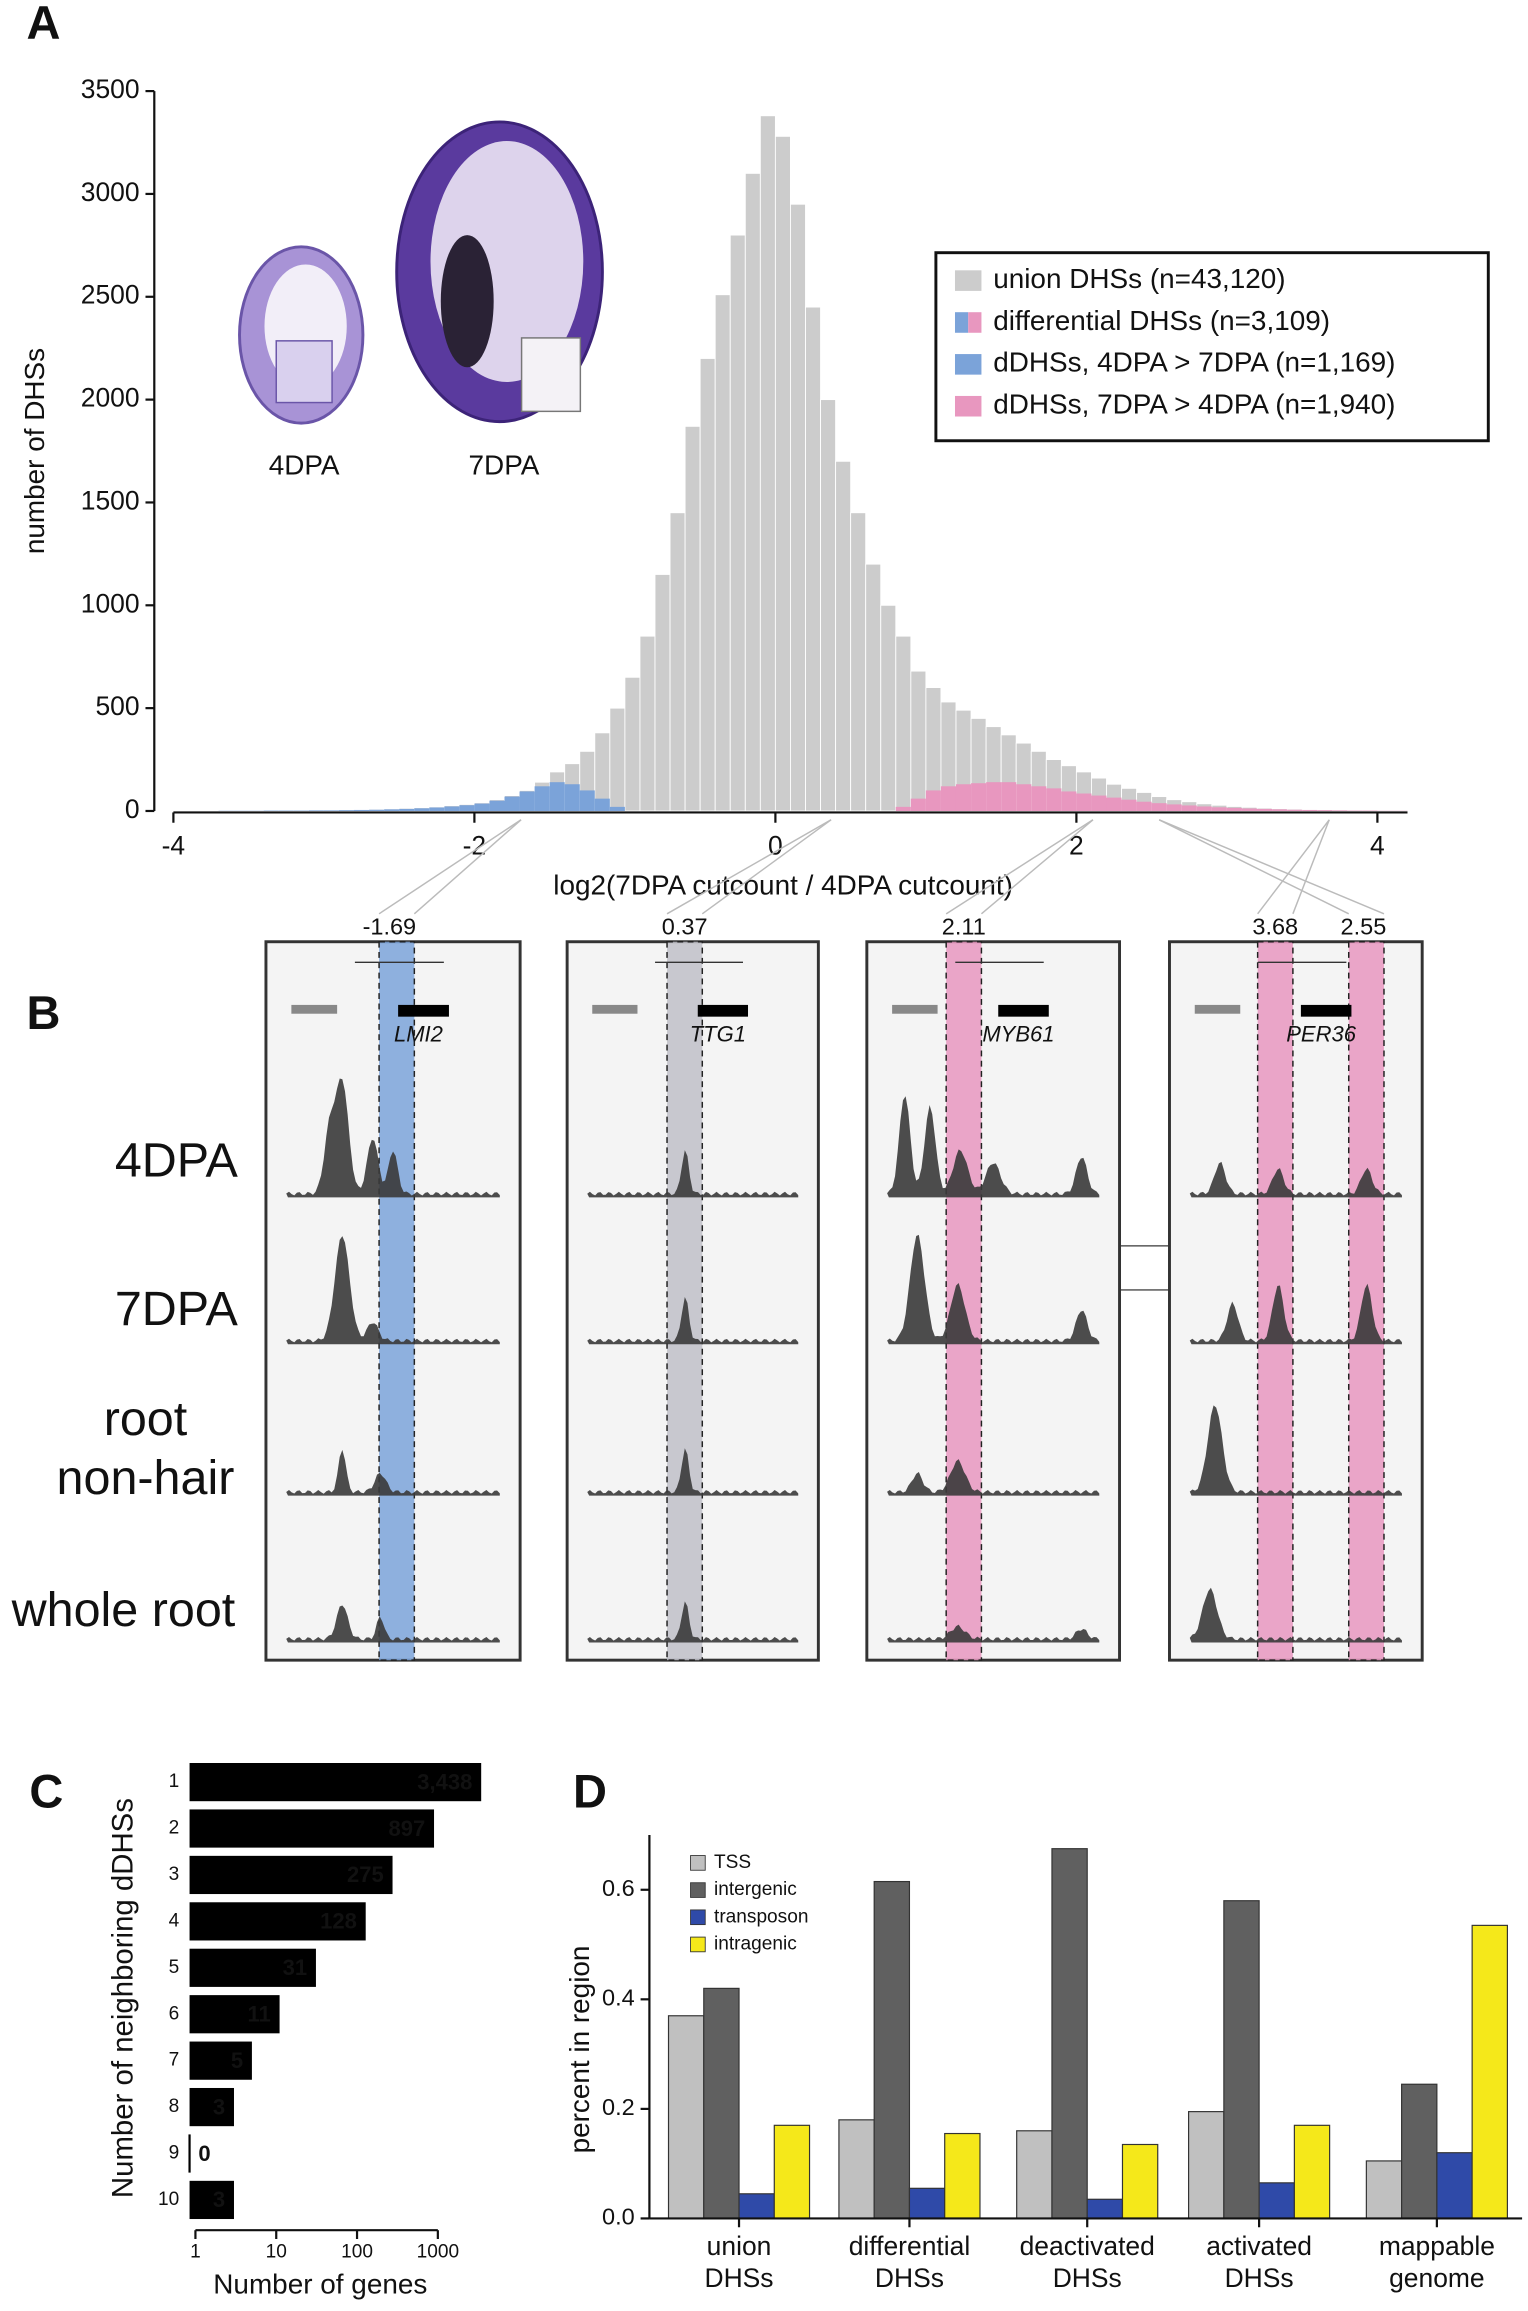 Image resolution: width=1528 pixels, height=2311 pixels. What do you see at coordinates (177, 1160) in the screenshot?
I see `row-label: 4DPA` at bounding box center [177, 1160].